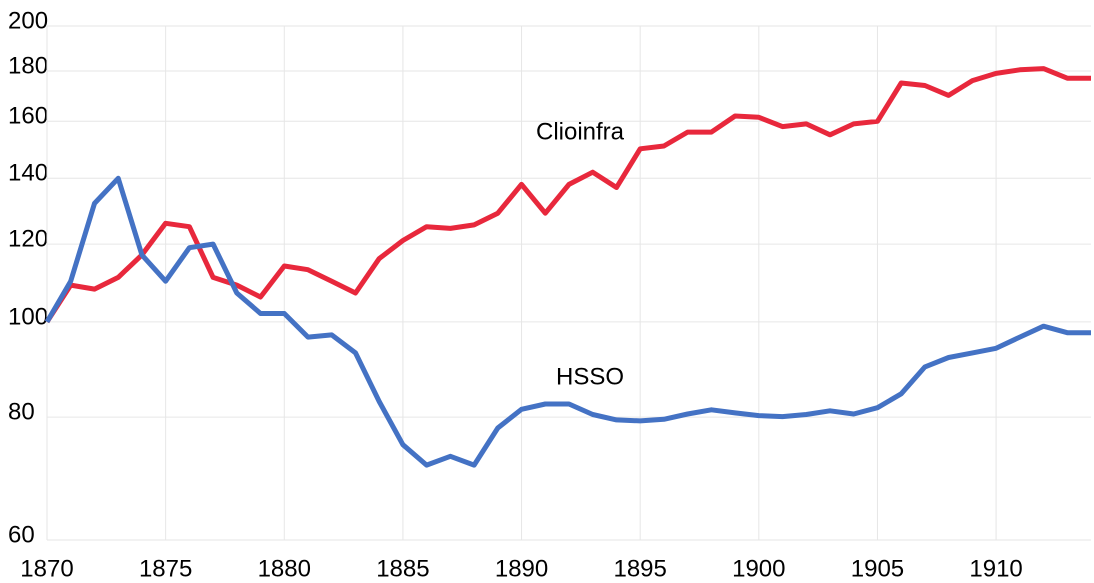 Image resolution: width=1094 pixels, height=583 pixels. Describe the element at coordinates (46, 568) in the screenshot. I see `x-tick-label: 1870` at that location.